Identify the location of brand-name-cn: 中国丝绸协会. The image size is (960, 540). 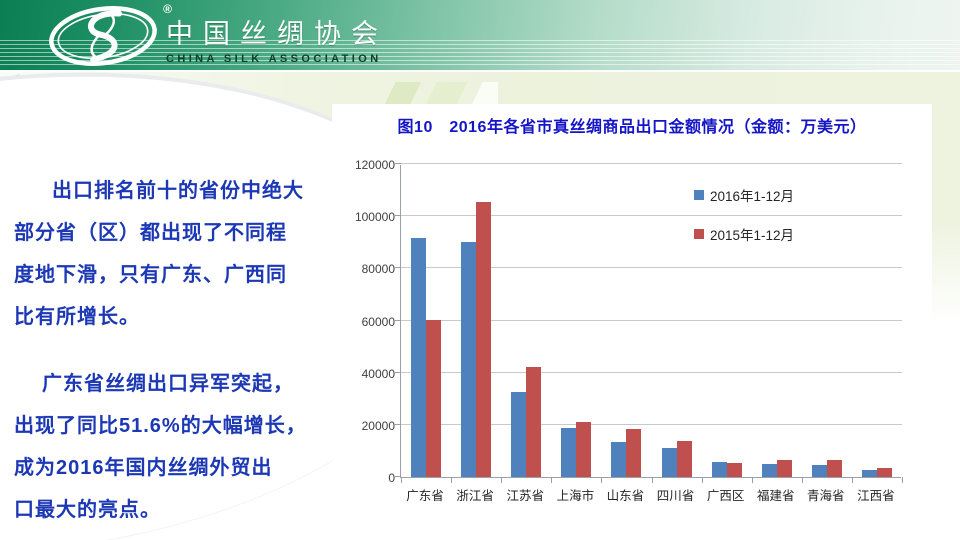
(277, 34).